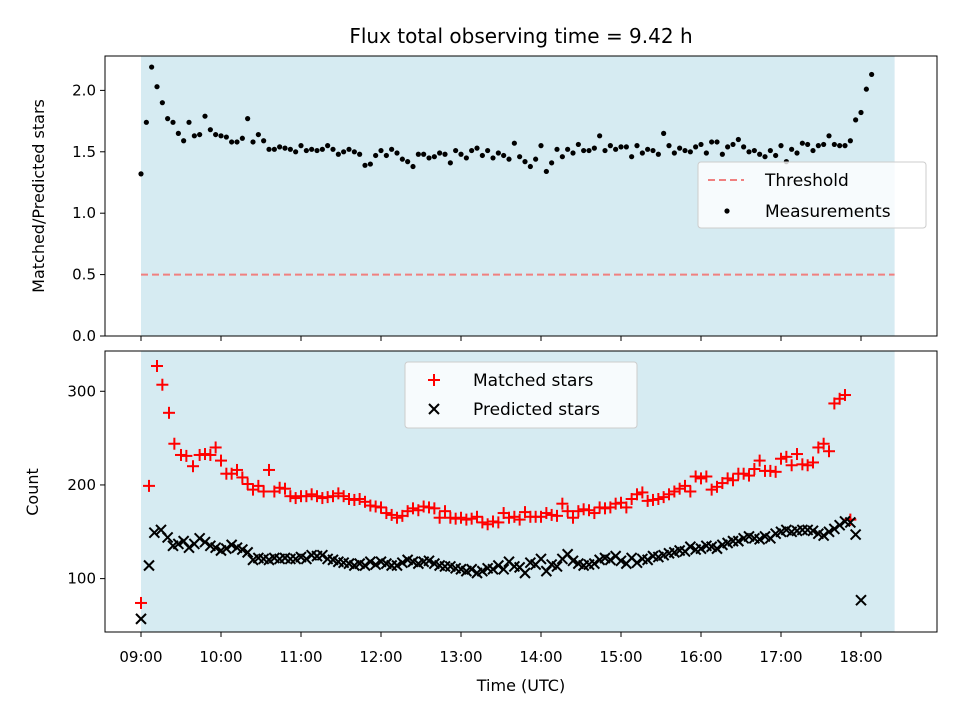 The image size is (960, 720). Describe the element at coordinates (620, 657) in the screenshot. I see `bottom-x-tick-label: 15:00` at that location.